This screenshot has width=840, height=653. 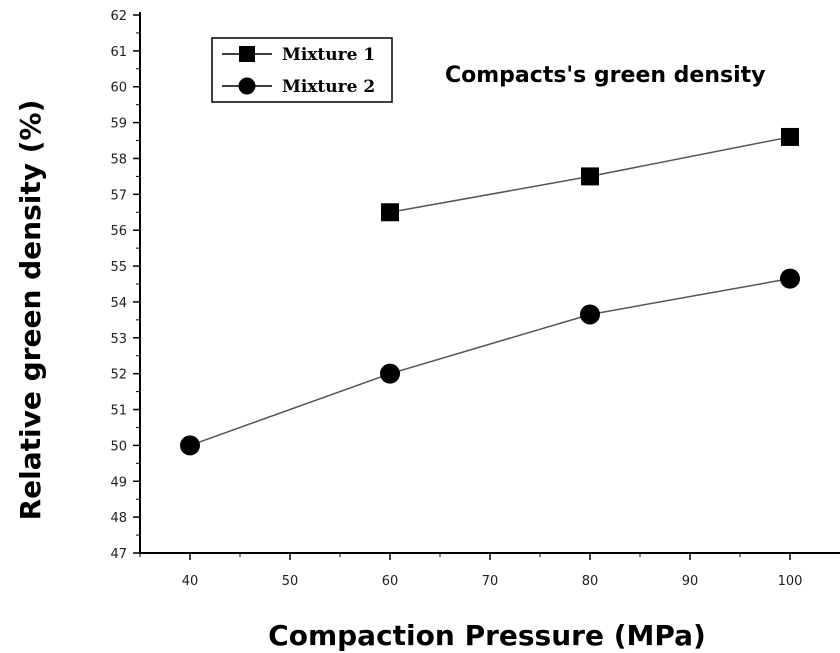 I want to click on legend-label-mixture-2: Mixture 2, so click(x=328, y=87).